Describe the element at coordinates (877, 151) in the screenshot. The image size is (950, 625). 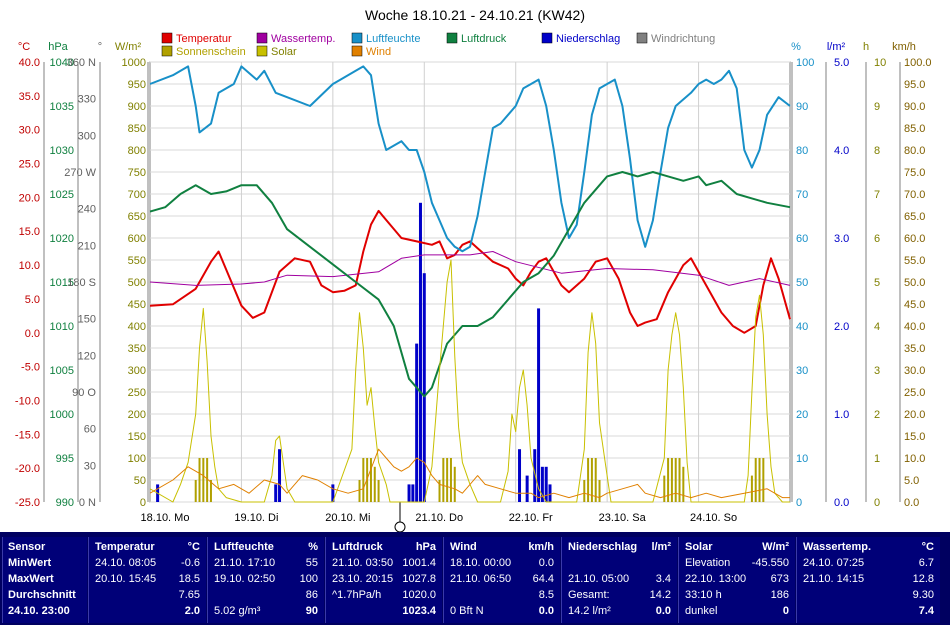
I see `axis-tick-sun: 8` at that location.